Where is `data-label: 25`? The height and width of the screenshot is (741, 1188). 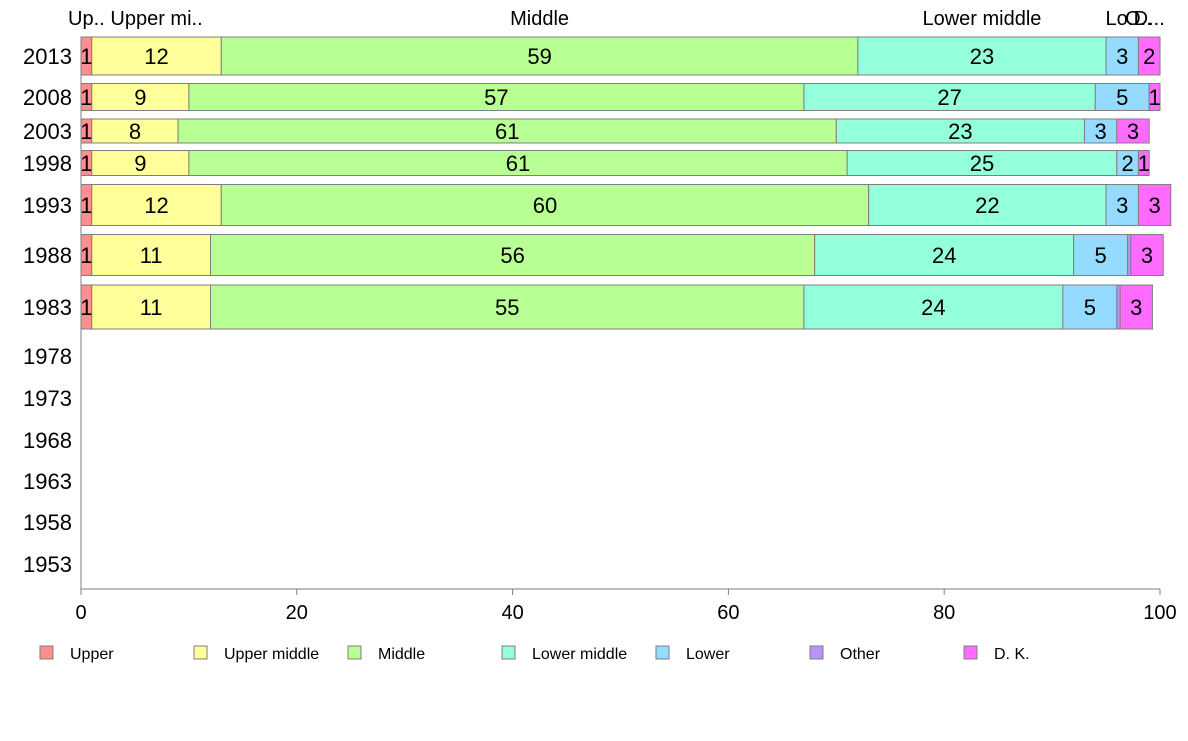
data-label: 25 is located at coordinates (982, 163).